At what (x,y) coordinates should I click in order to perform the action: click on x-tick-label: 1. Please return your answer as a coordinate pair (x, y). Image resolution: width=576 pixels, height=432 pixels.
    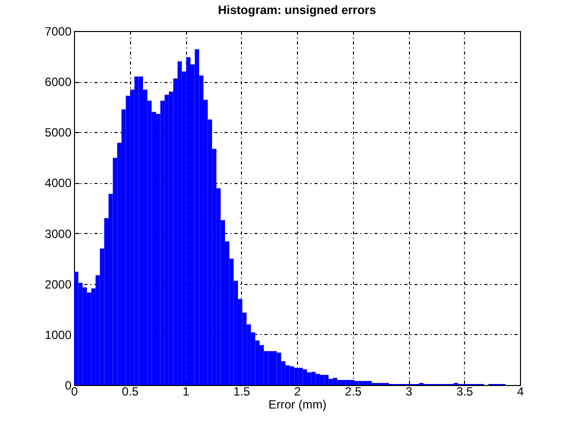
    Looking at the image, I should click on (186, 391).